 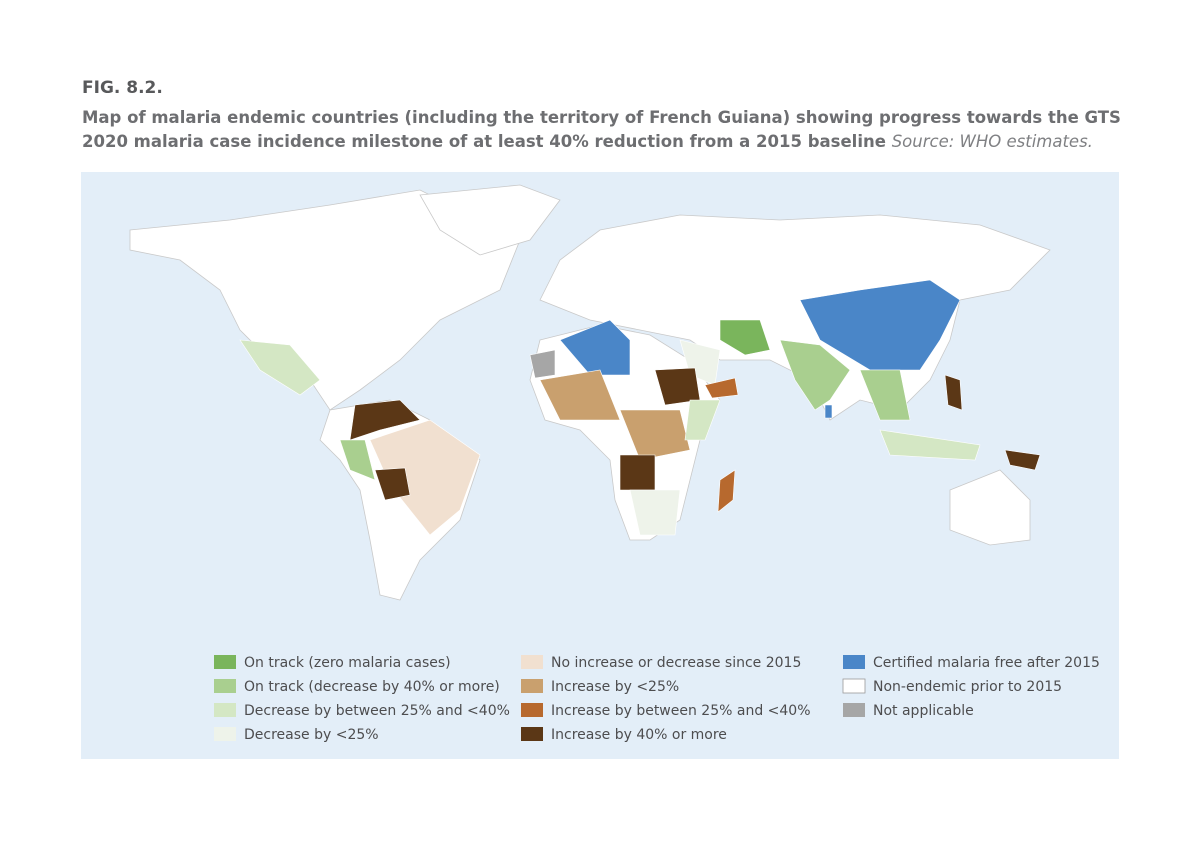 I want to click on north-america, so click(x=325, y=300).